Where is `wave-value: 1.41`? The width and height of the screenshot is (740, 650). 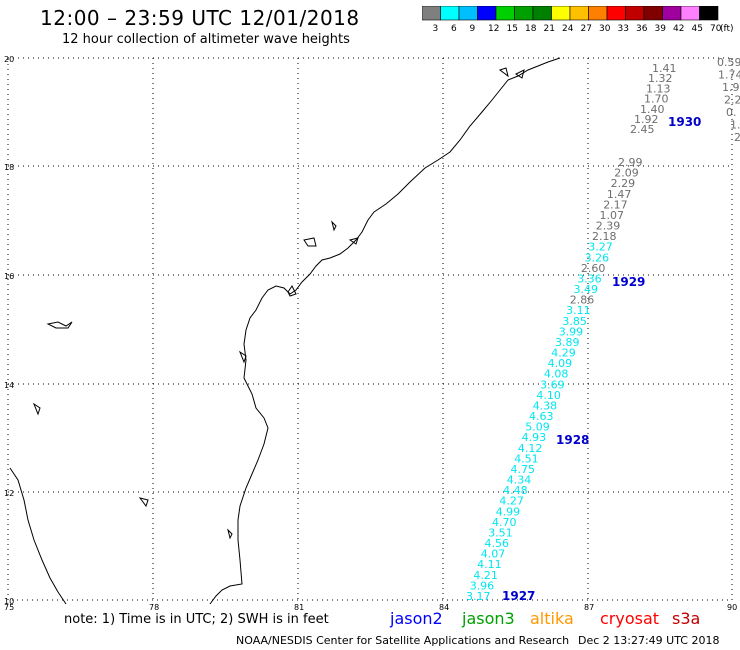
wave-value: 1.41 is located at coordinates (664, 68).